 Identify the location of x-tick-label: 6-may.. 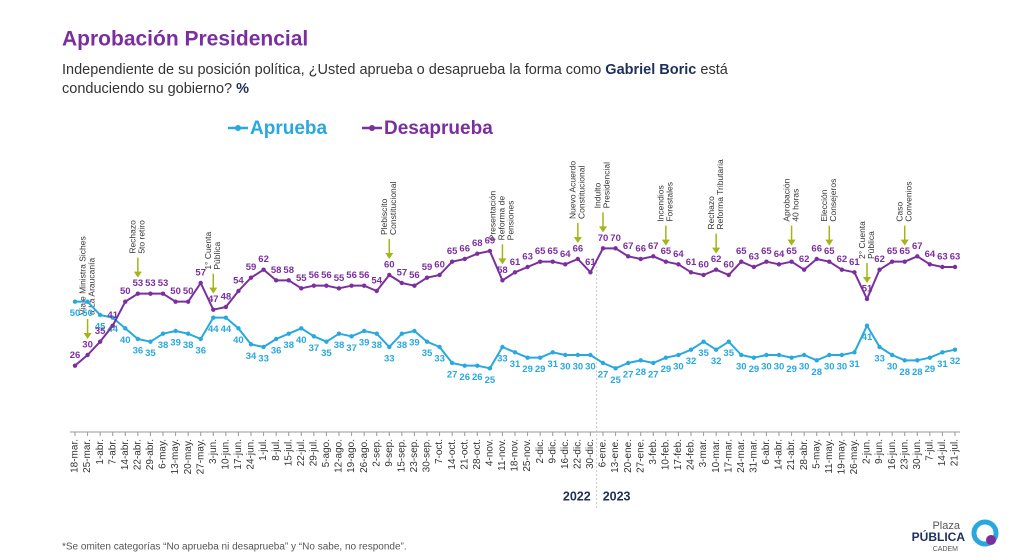
(163, 454).